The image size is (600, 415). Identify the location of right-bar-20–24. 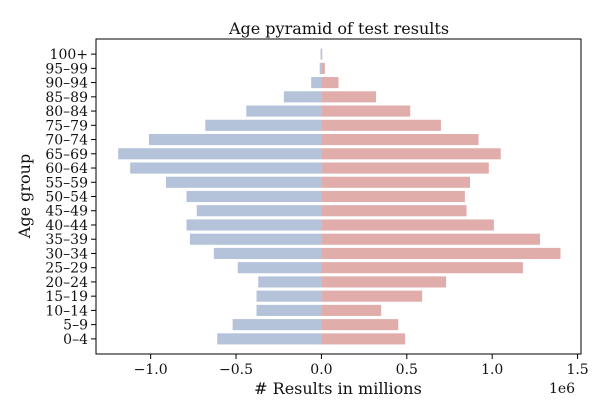
(384, 282).